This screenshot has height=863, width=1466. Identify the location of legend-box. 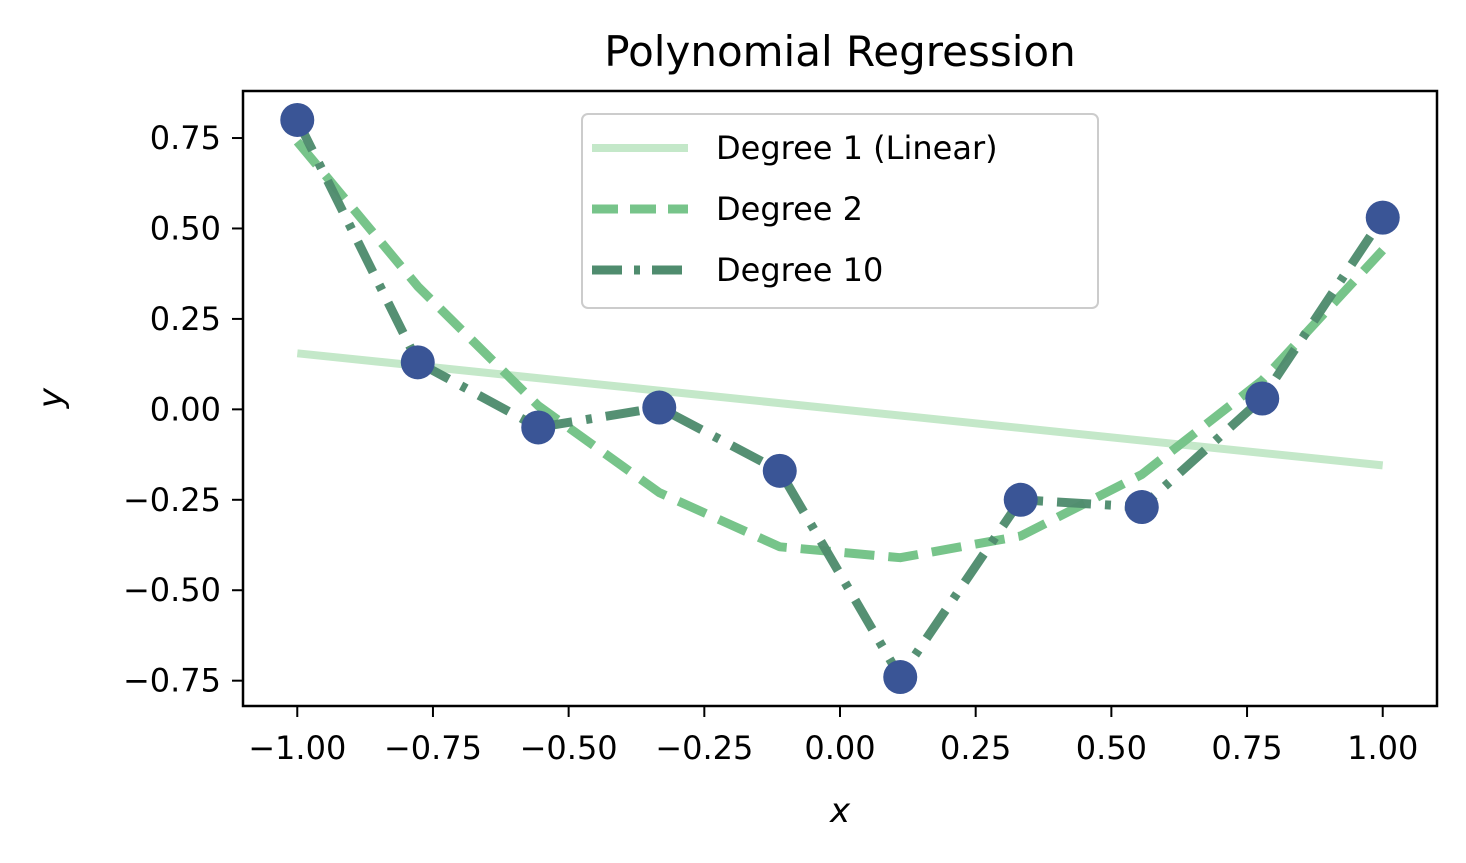
(840, 211).